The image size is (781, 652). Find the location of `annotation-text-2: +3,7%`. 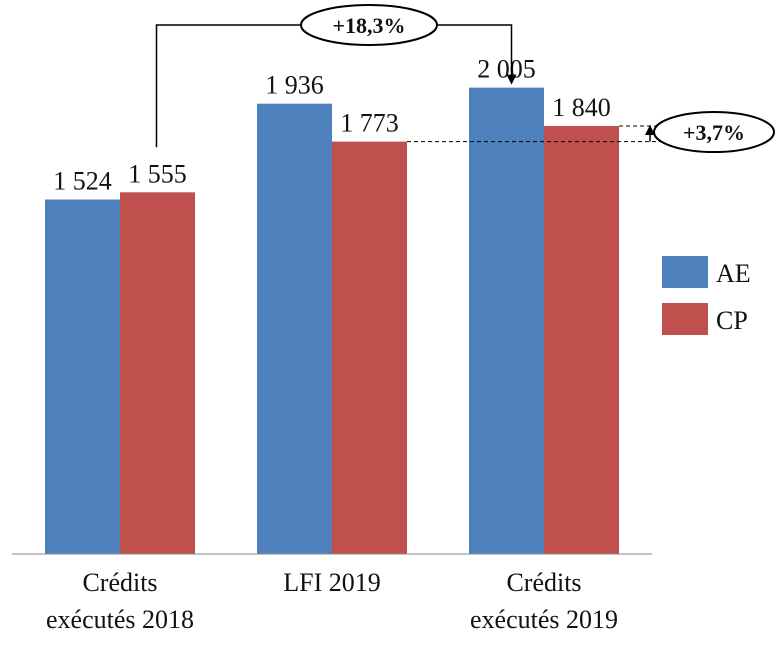

annotation-text-2: +3,7% is located at coordinates (714, 132).